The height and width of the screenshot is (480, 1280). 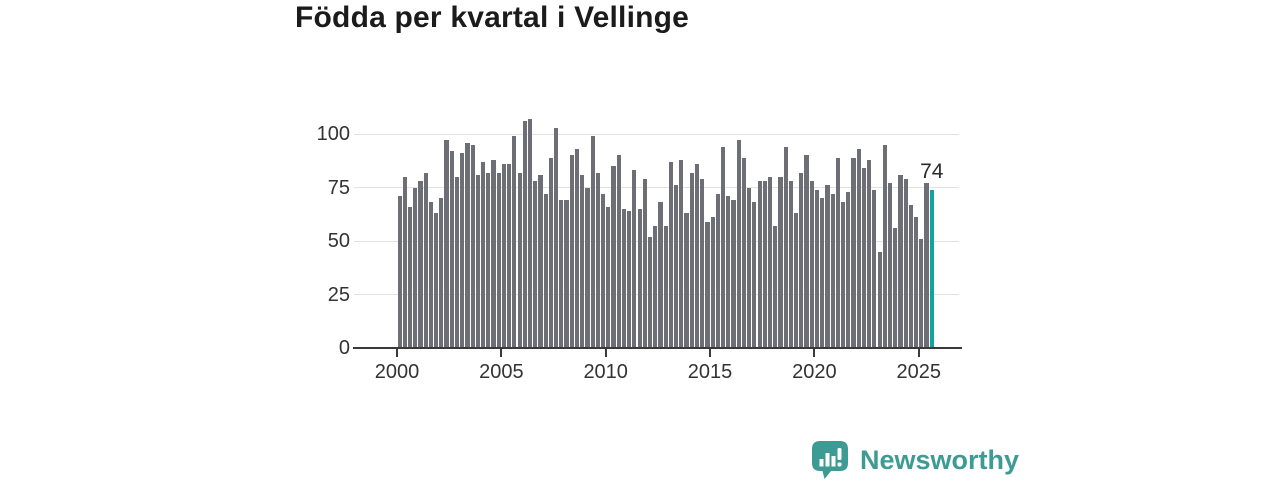 What do you see at coordinates (931, 268) in the screenshot?
I see `highlighted-bar` at bounding box center [931, 268].